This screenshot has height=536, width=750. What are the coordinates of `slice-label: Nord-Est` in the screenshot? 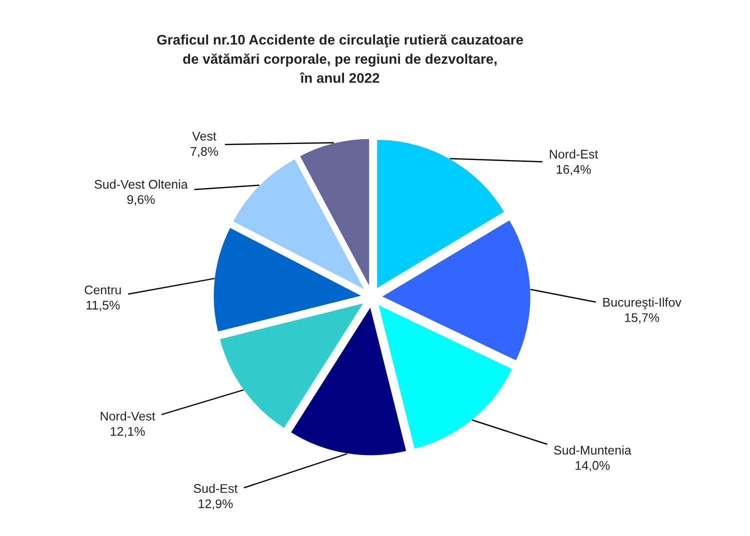 It's located at (574, 154).